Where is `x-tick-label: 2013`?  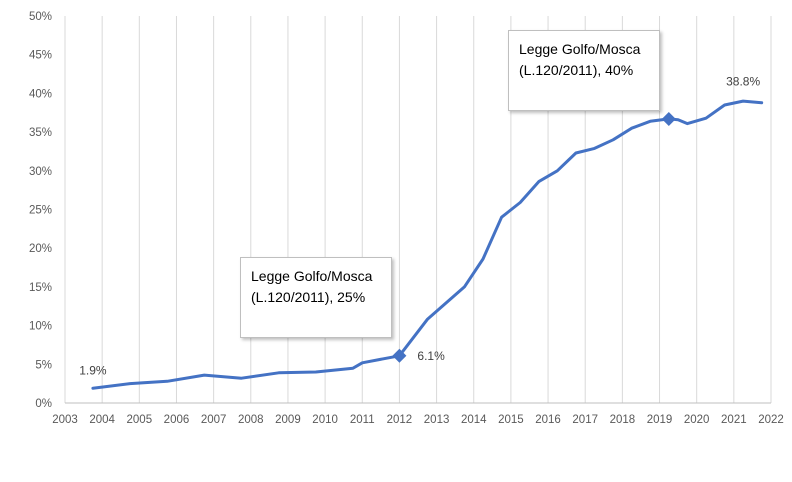
x-tick-label: 2013 is located at coordinates (437, 420).